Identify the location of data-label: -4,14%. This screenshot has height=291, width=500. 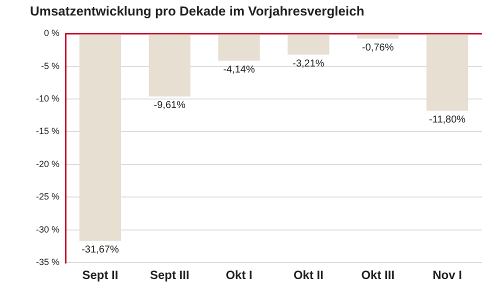
(239, 70).